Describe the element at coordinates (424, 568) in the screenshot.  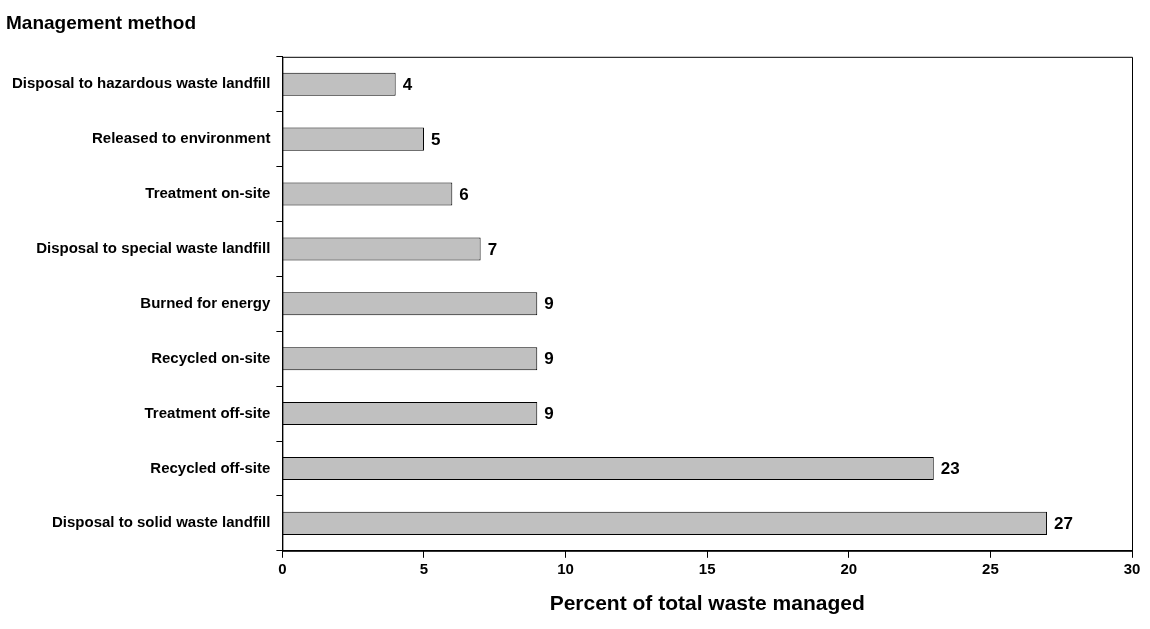
I see `x-tick-label: 5` at that location.